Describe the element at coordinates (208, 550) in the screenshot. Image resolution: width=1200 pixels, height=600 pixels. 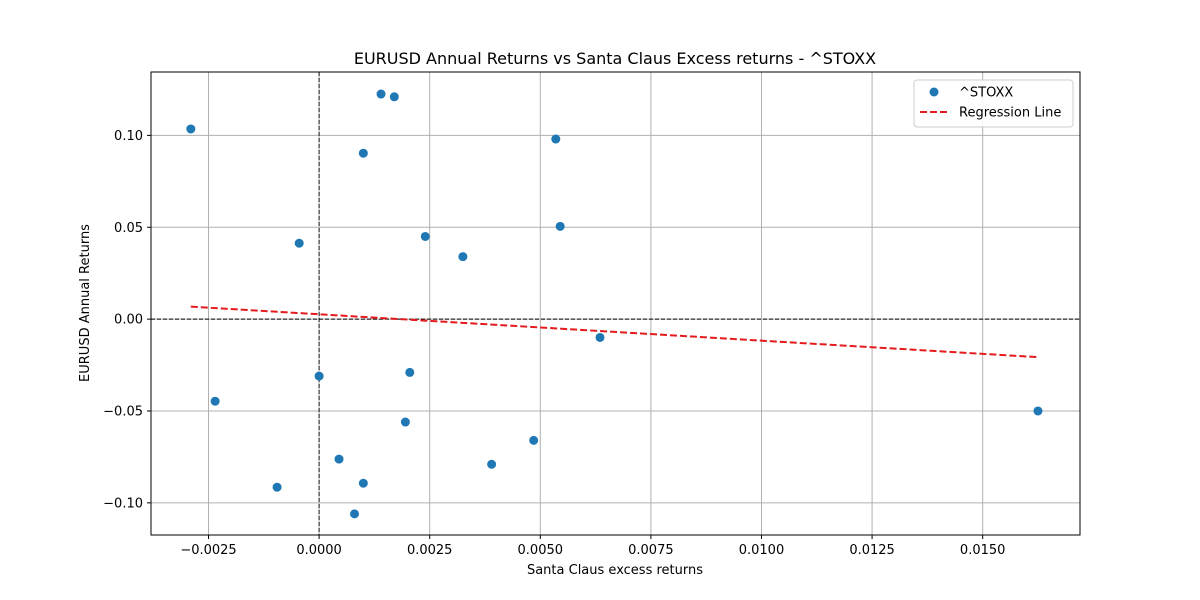
I see `x-tick-label: −0.0025` at that location.